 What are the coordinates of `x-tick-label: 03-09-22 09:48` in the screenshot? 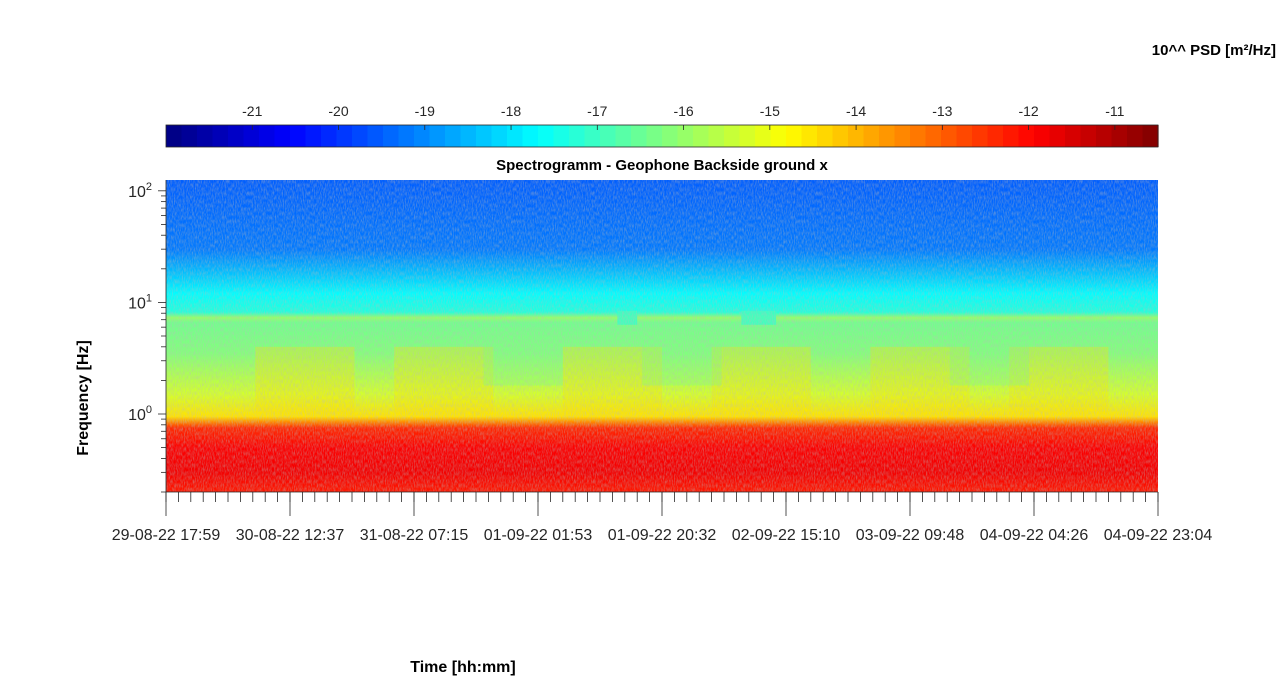 It's located at (910, 535).